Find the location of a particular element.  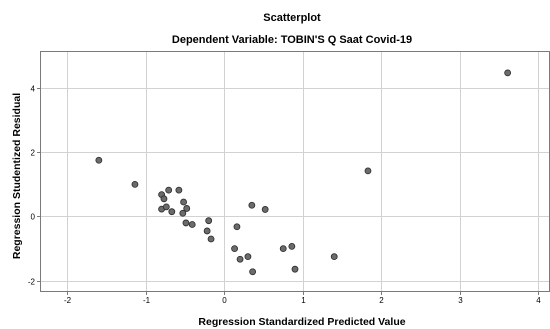

y-tick-label: -2 is located at coordinates (32, 282).